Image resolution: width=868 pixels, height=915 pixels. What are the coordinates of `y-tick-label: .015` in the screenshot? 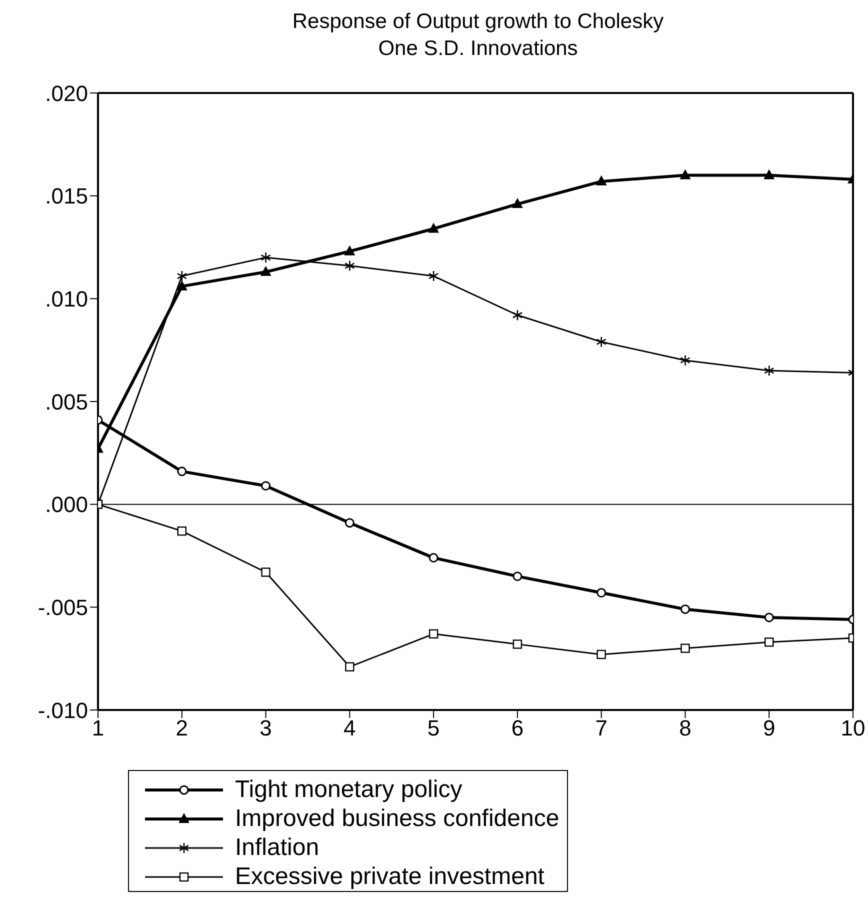 It's located at (66, 196).